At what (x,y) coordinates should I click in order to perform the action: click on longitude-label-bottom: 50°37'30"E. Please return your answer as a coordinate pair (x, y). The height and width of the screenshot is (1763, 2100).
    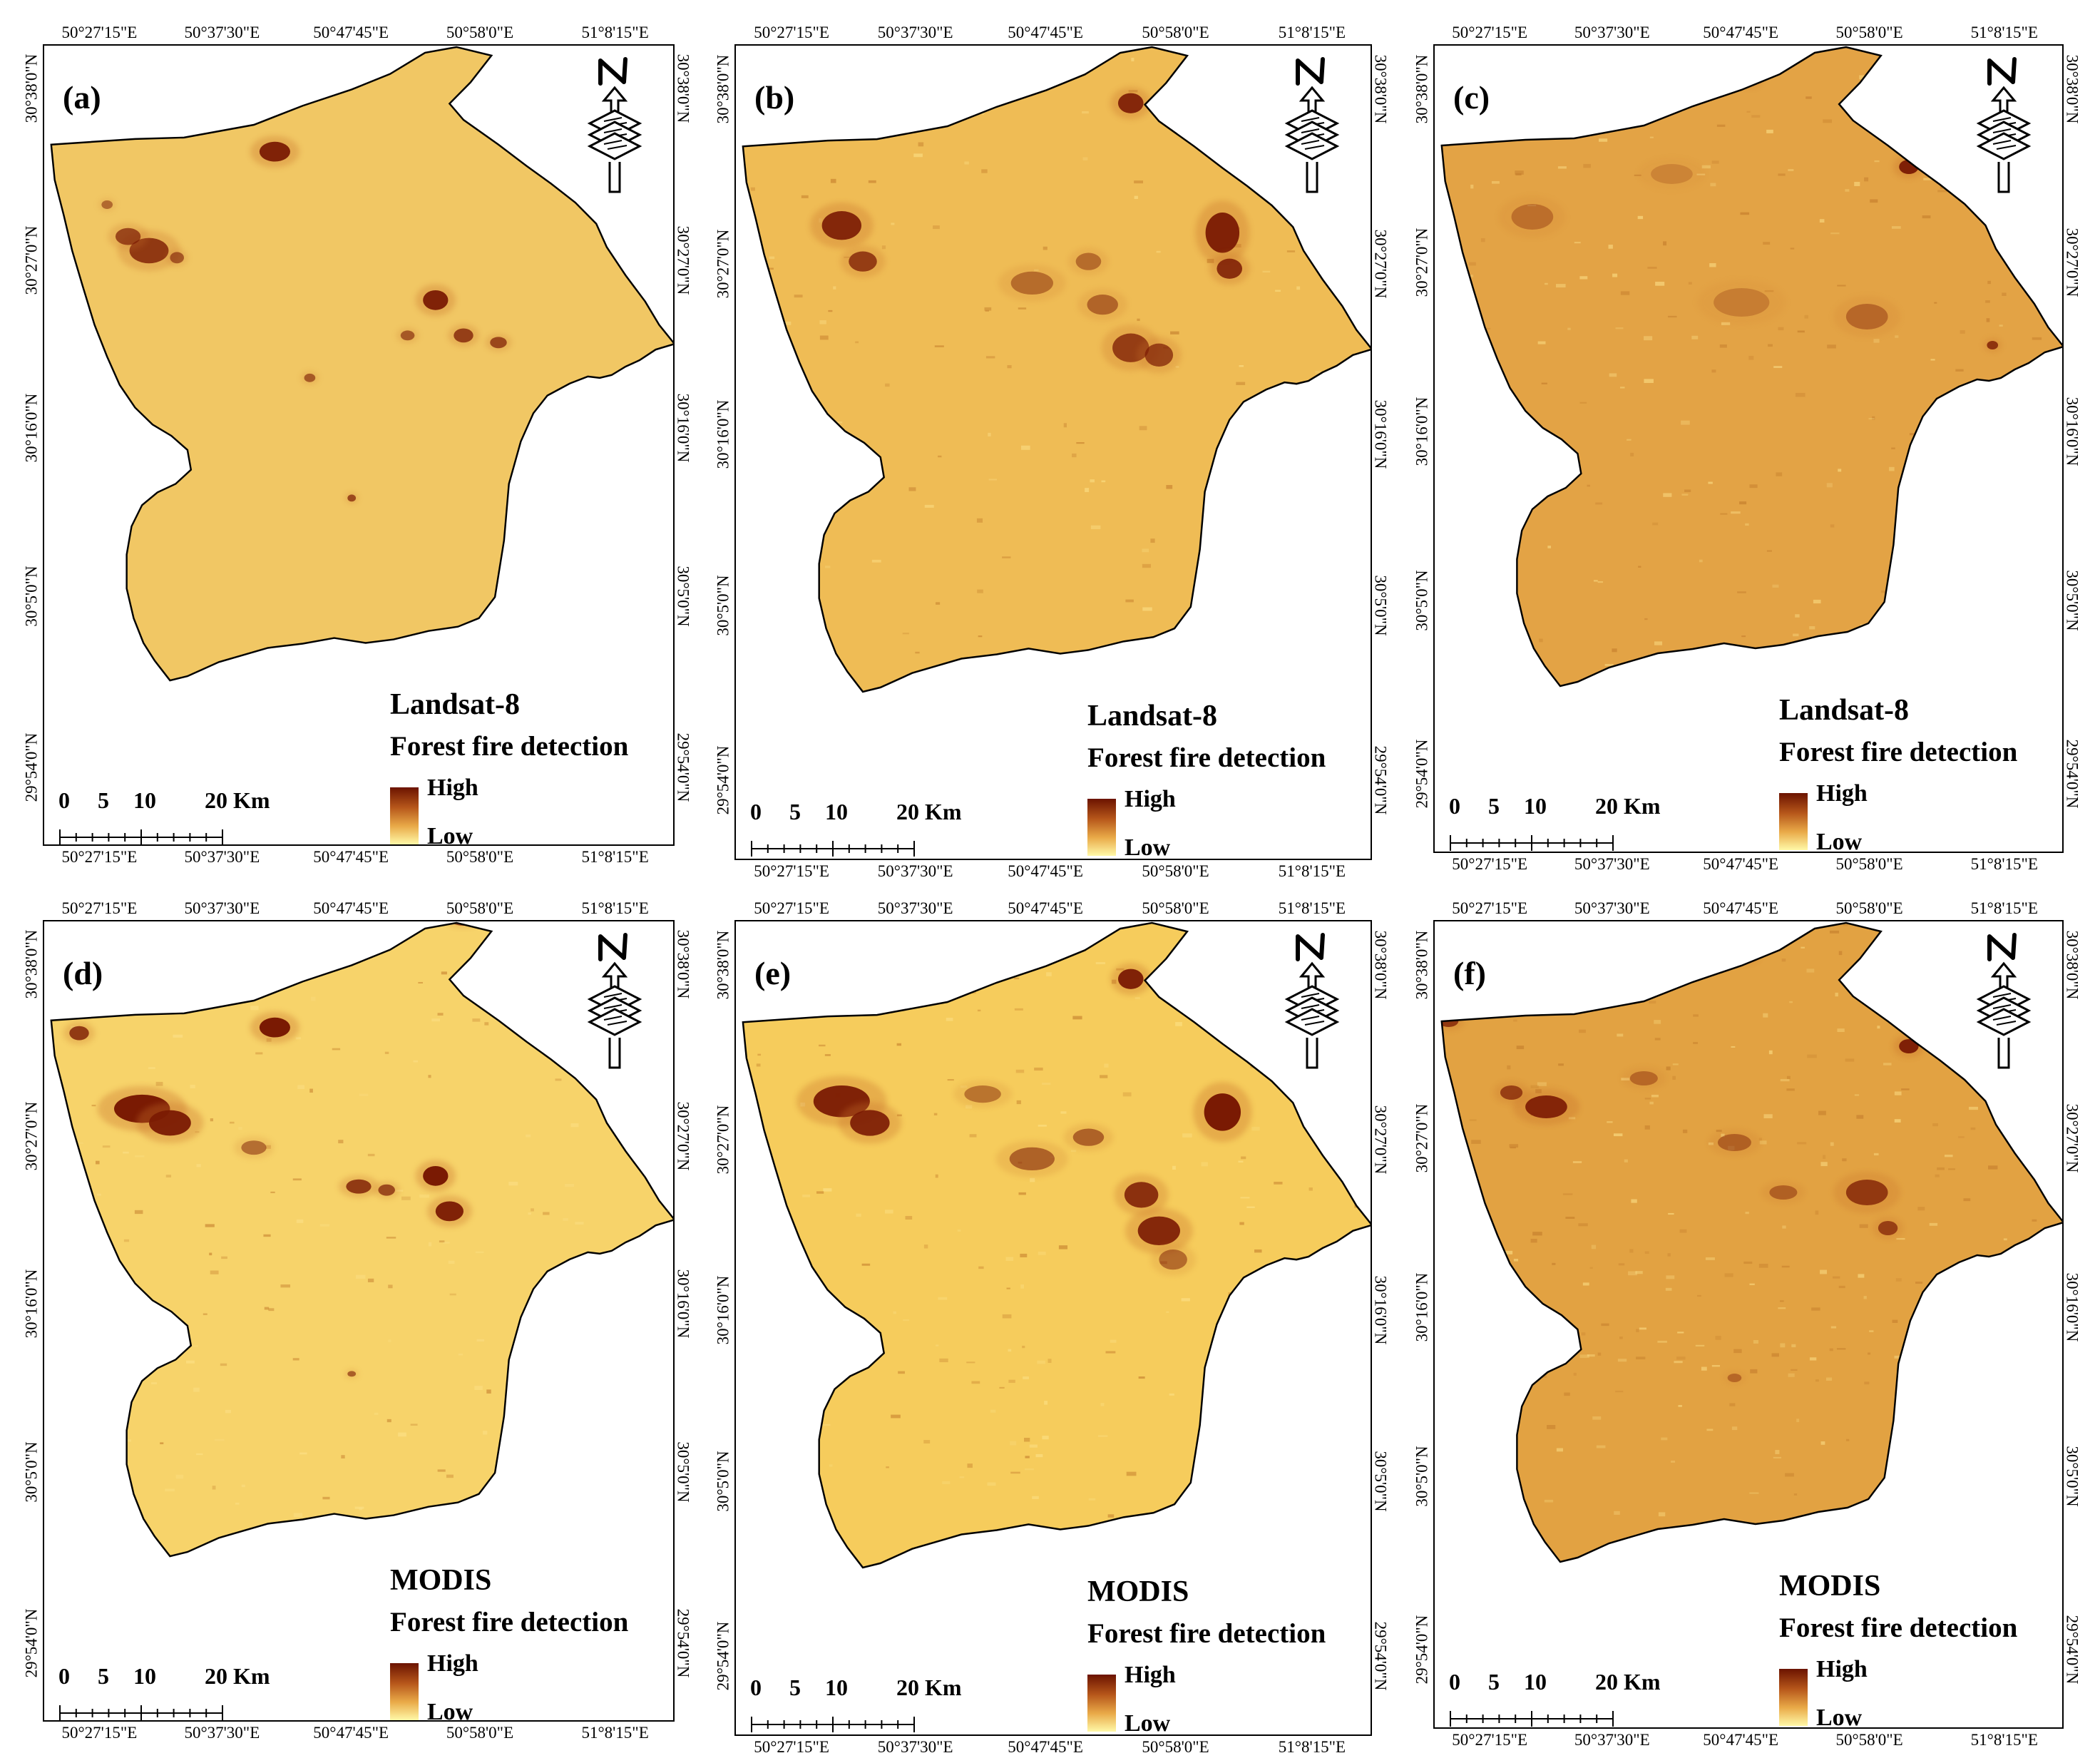
    Looking at the image, I should click on (222, 857).